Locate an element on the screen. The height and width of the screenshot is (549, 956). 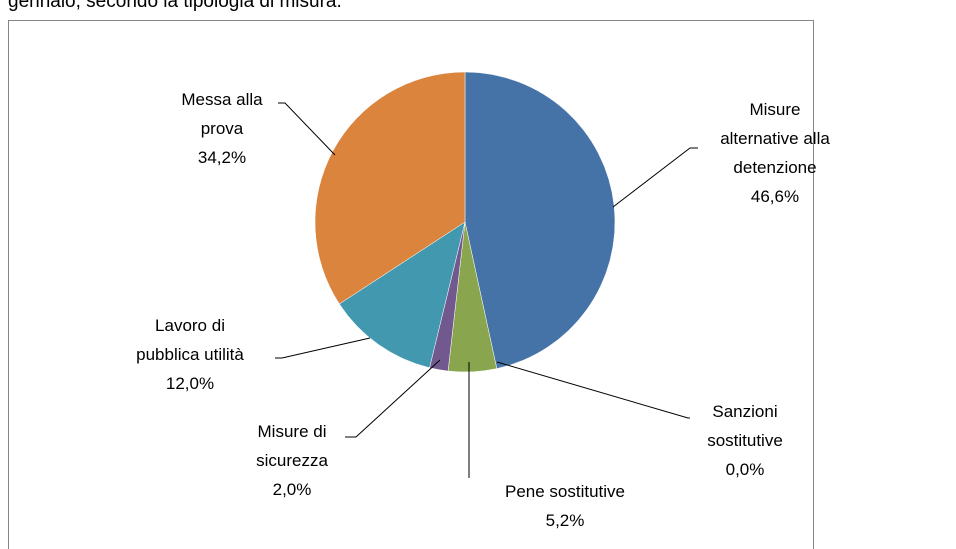
slice-label: Messa alla prova is located at coordinates (222, 114).